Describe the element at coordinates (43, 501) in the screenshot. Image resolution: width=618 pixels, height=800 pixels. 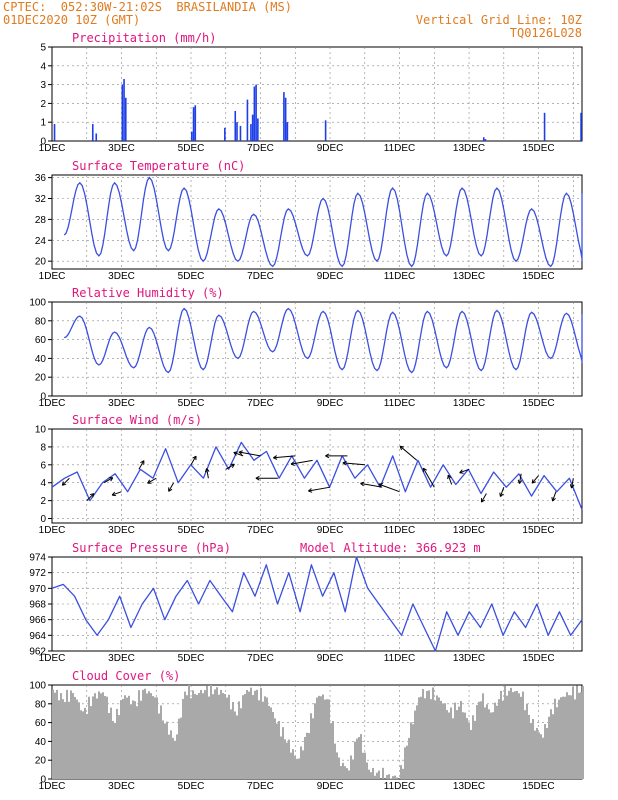
I see `wind-ytick-label: 2` at that location.